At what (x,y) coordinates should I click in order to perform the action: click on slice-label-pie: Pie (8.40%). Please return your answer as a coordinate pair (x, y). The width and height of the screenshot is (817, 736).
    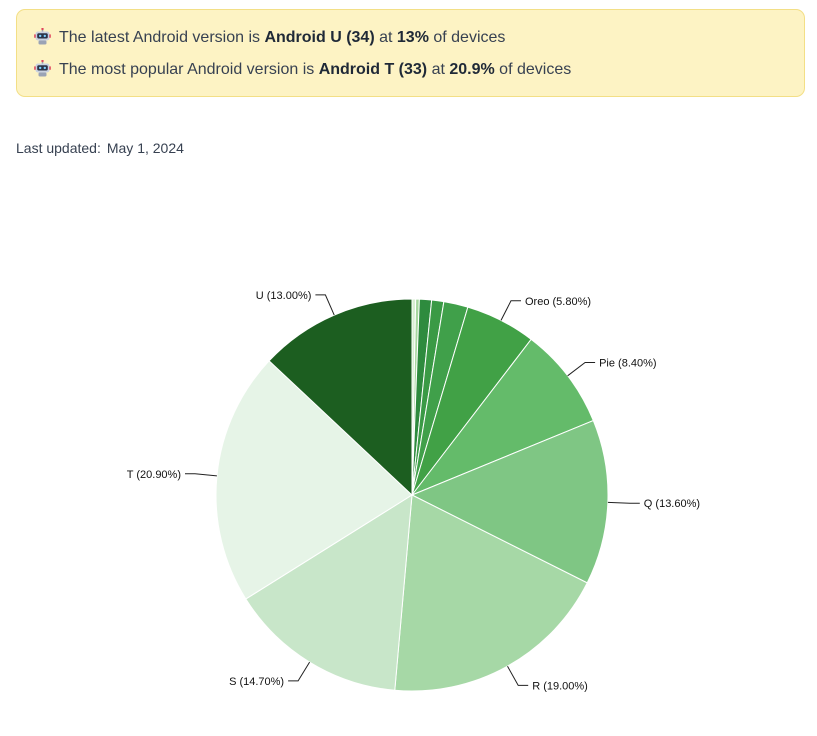
    Looking at the image, I should click on (627, 364).